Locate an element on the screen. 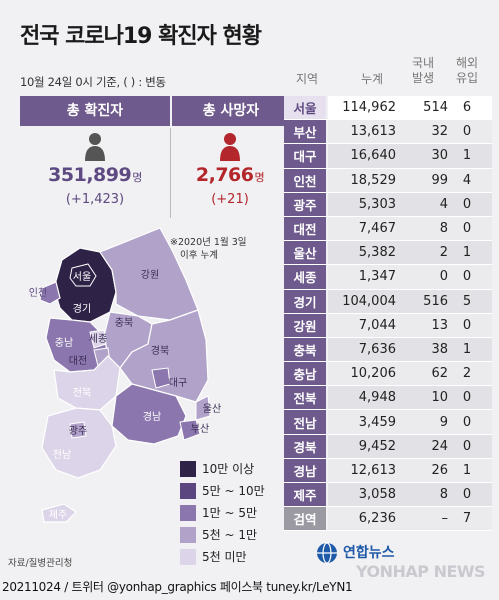 This screenshot has width=499, height=600. row-local: 514 is located at coordinates (435, 108).